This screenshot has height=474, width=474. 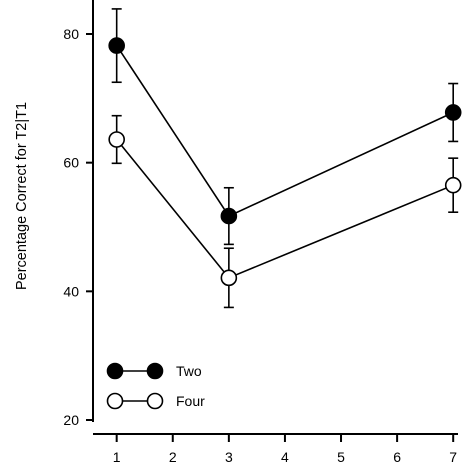 What do you see at coordinates (229, 457) in the screenshot?
I see `x-tick-label: 3` at bounding box center [229, 457].